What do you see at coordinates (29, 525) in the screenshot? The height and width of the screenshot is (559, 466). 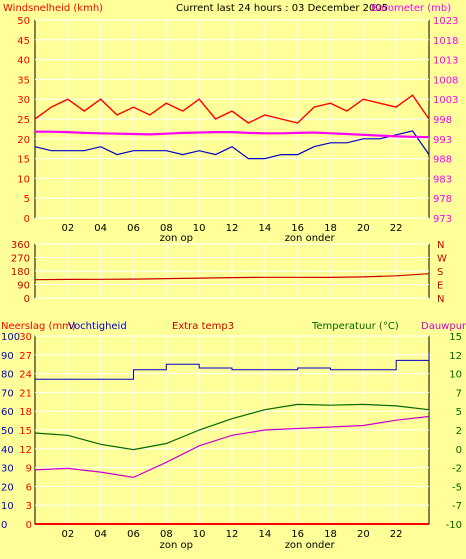 I see `rain-y-tick-label: 0` at bounding box center [29, 525].